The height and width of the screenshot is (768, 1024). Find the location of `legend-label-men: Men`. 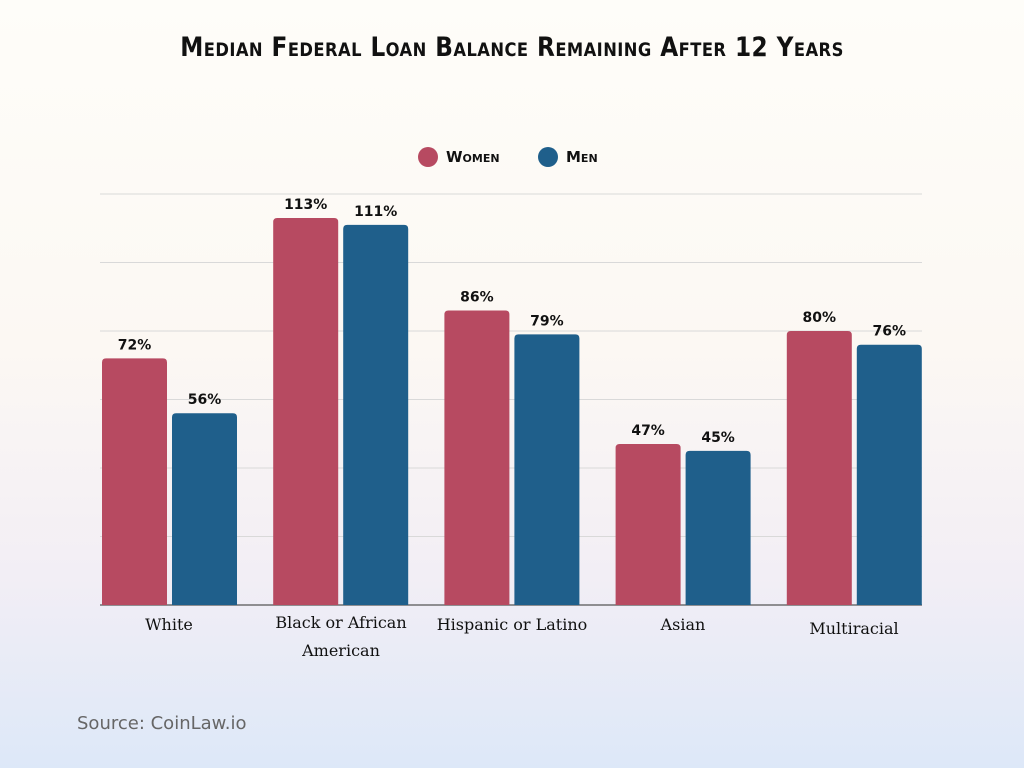

legend-label-men: Men is located at coordinates (582, 157).